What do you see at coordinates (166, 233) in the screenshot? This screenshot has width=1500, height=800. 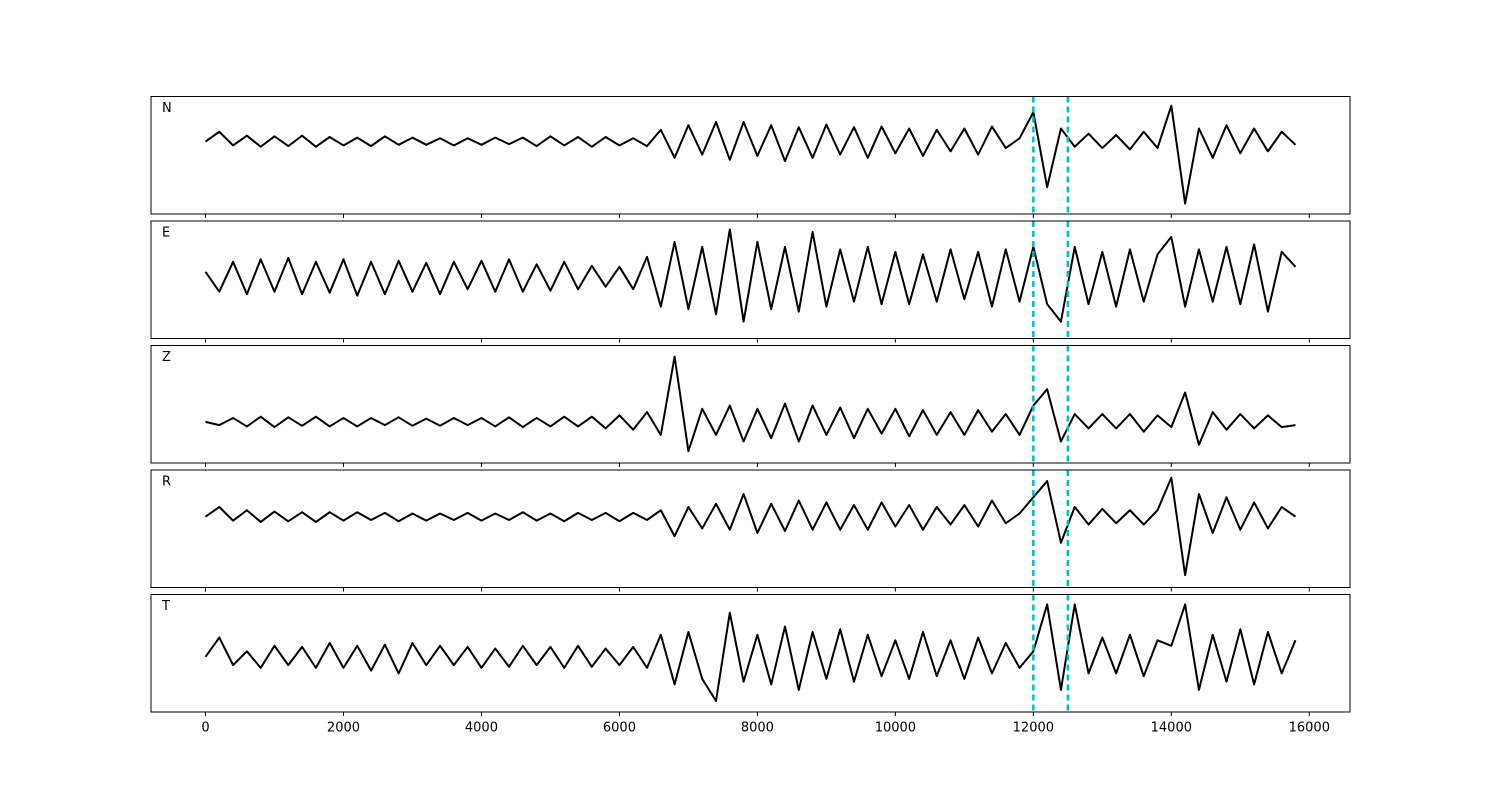 I see `panel-label: E` at bounding box center [166, 233].